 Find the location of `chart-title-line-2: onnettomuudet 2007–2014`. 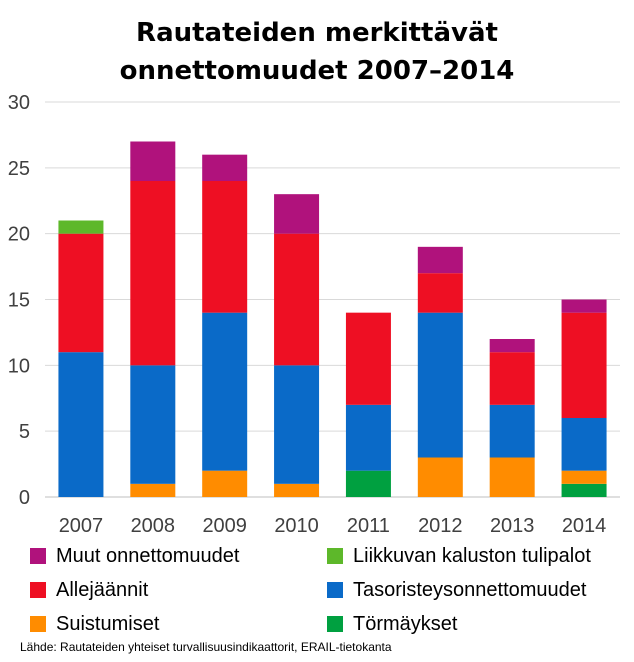

chart-title-line-2: onnettomuudet 2007–2014 is located at coordinates (317, 71).